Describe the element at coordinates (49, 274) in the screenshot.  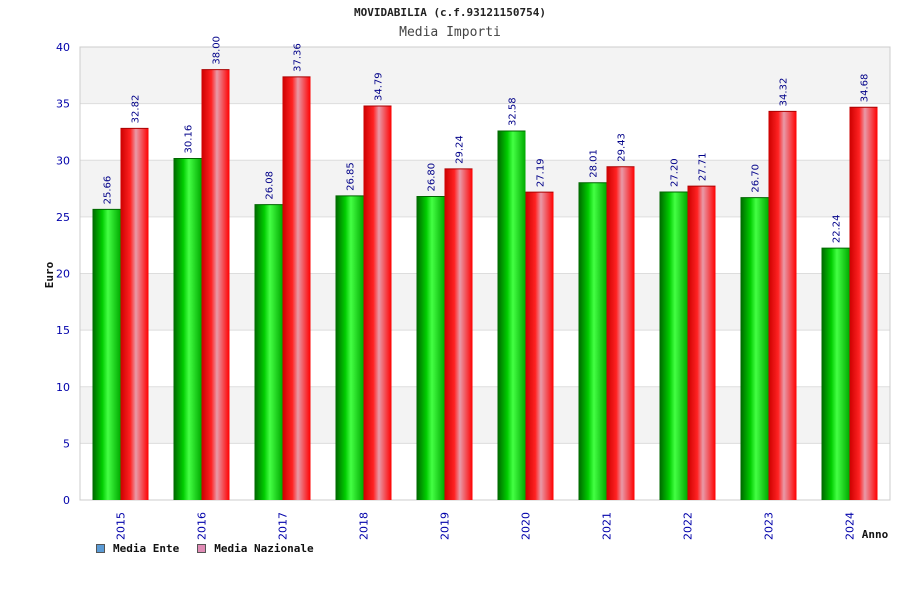
I see `y-axis-label: Euro` at that location.